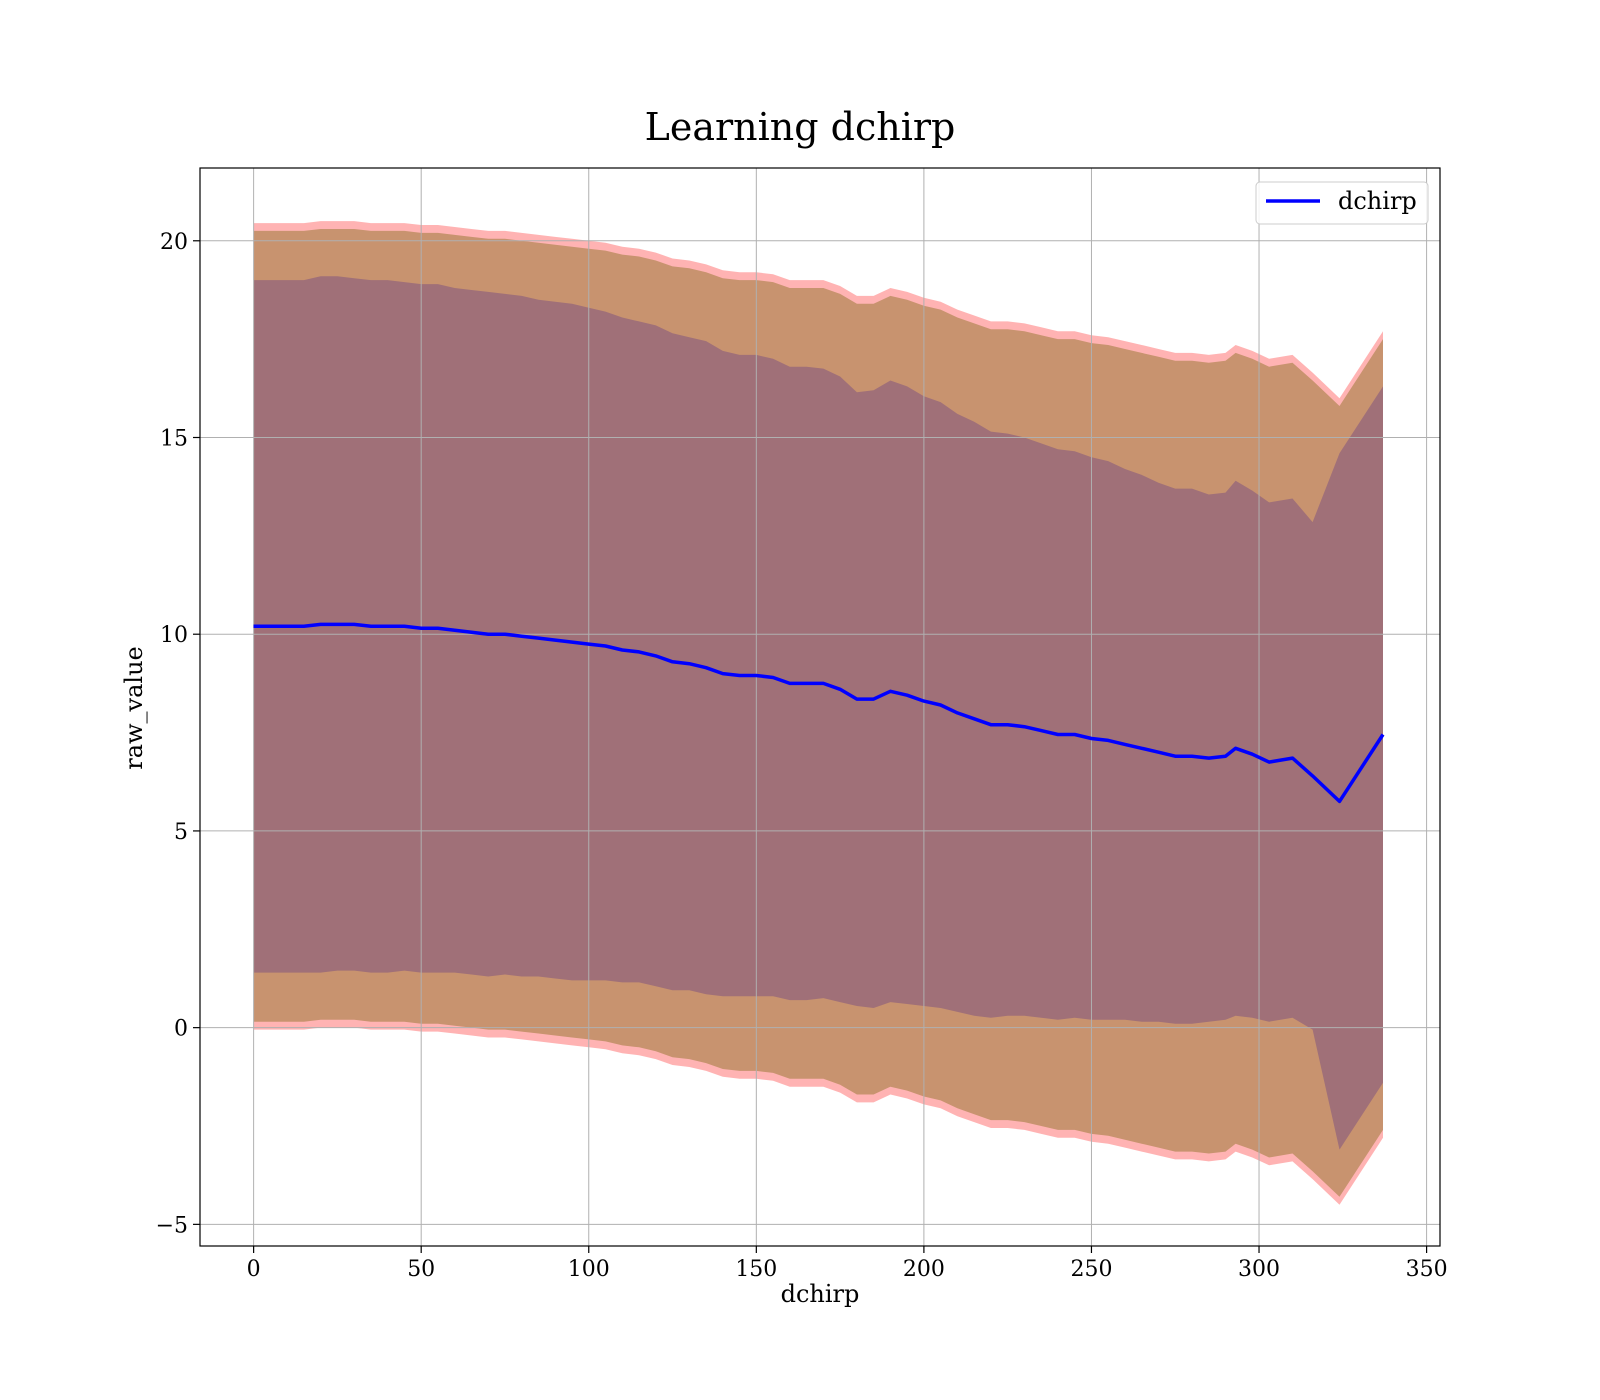 The height and width of the screenshot is (1400, 1600). What do you see at coordinates (181, 832) in the screenshot?
I see `y-tick-label: 5` at bounding box center [181, 832].